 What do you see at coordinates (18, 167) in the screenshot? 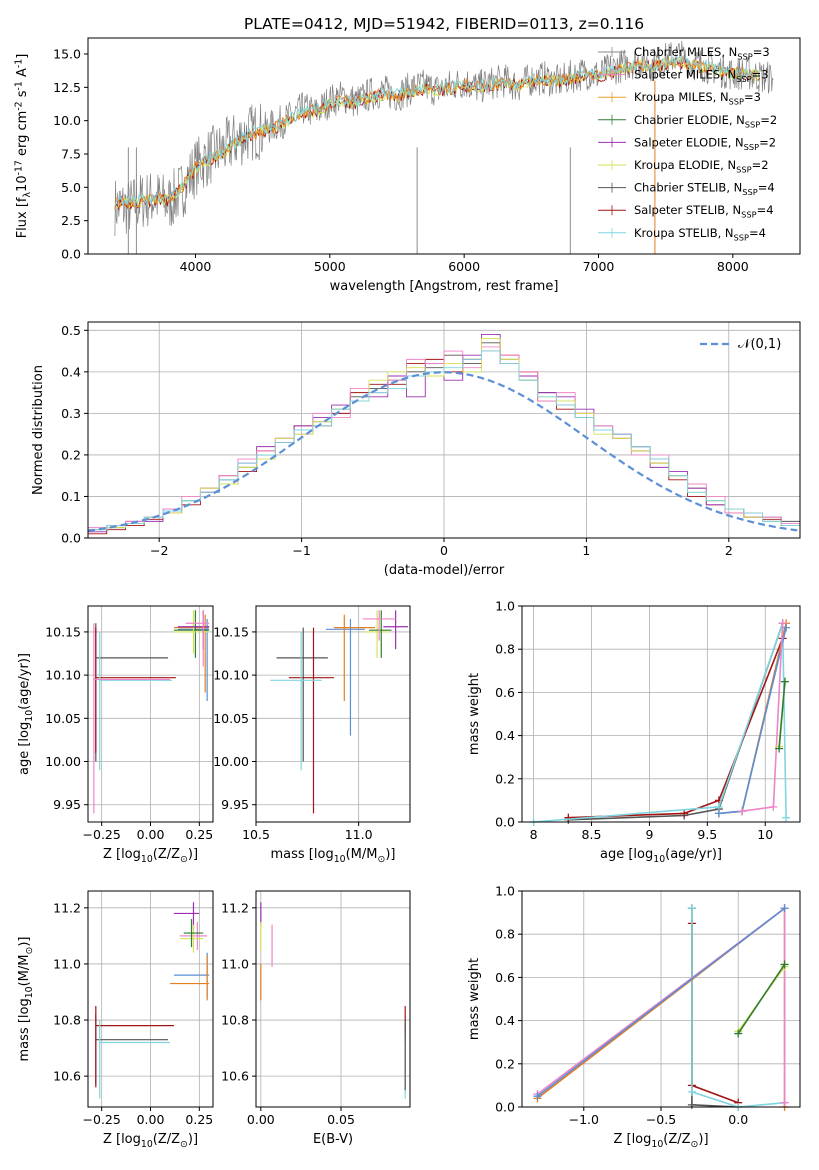
I see `text-span: -17` at bounding box center [18, 167].